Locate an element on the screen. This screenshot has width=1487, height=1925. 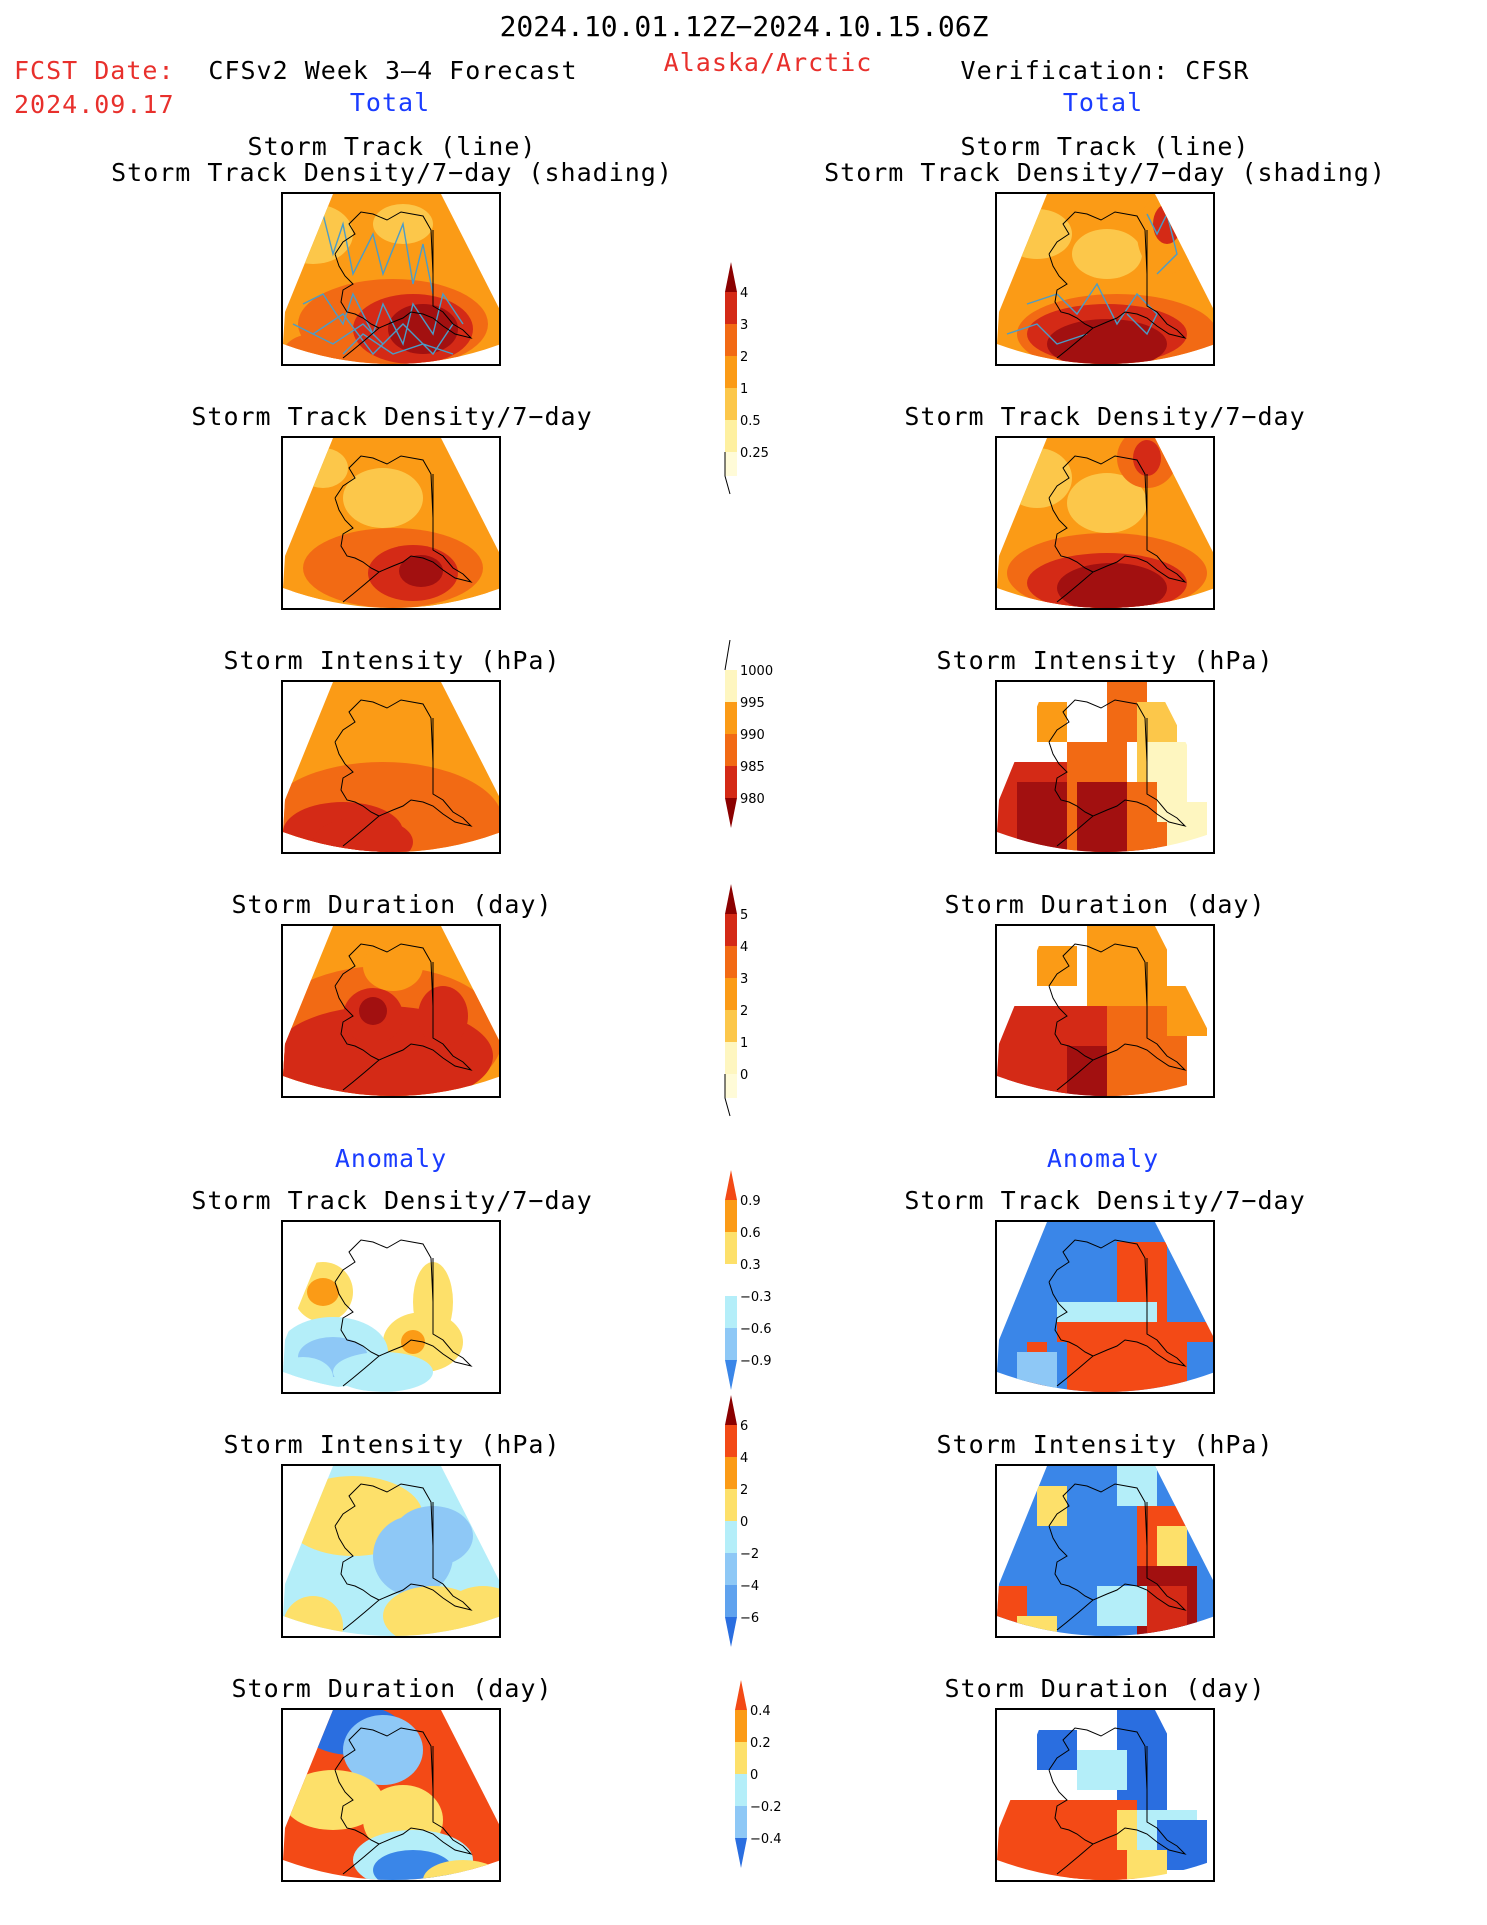
map-obs-density-anomaly is located at coordinates (1105, 1307).